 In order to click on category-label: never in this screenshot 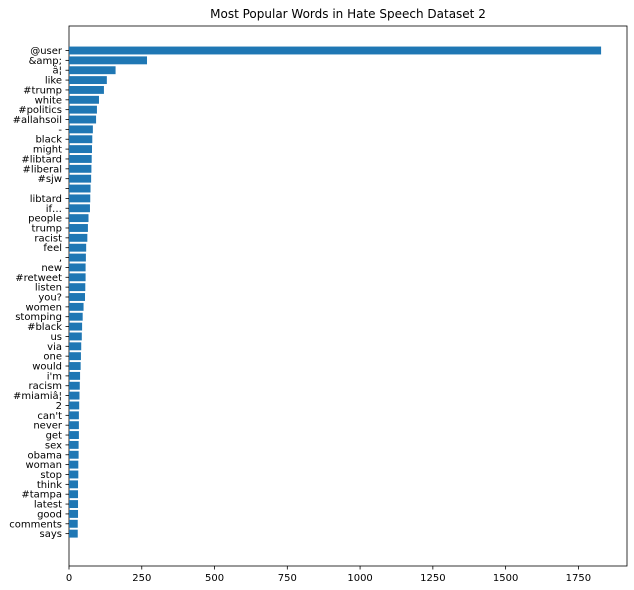, I will do `click(48, 426)`.